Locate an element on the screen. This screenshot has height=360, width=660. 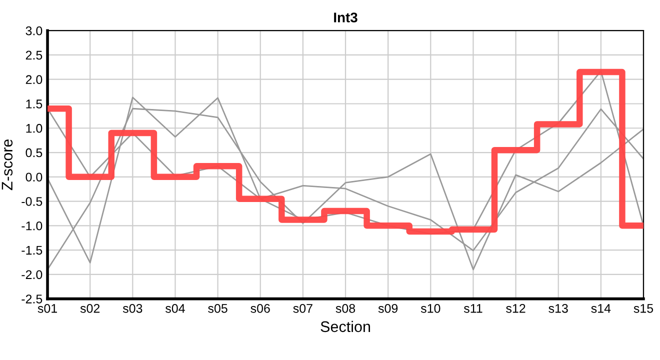
x-tick-label: s05 is located at coordinates (218, 308).